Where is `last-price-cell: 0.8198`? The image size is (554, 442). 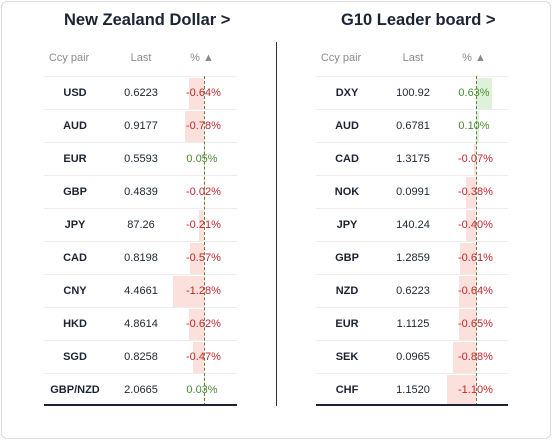 last-price-cell: 0.8198 is located at coordinates (141, 258).